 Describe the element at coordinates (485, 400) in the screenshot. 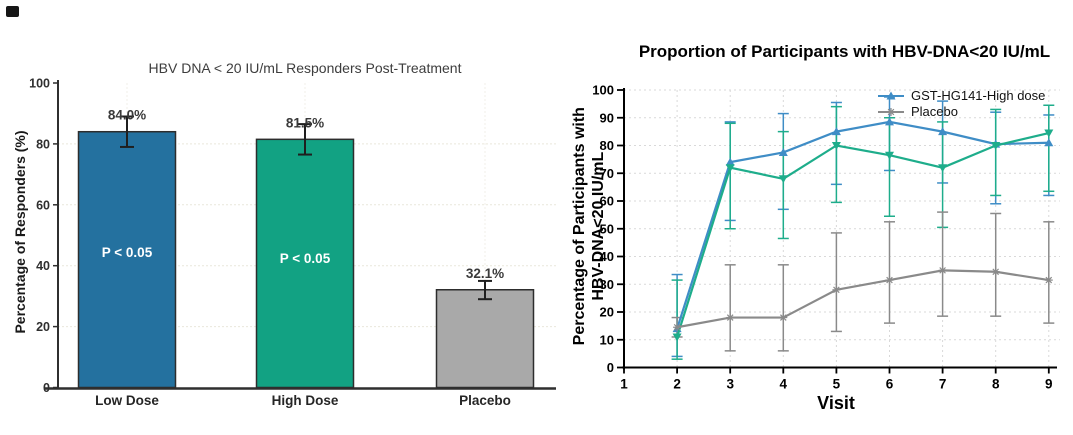

I see `x-category-label: Placebo` at that location.